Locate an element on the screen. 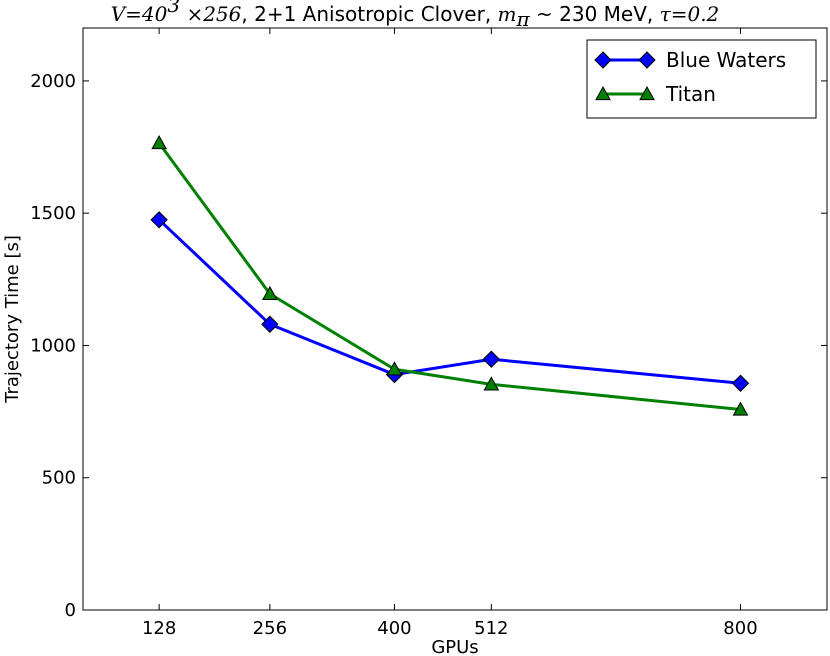  x-tick-label: 128 is located at coordinates (159, 628).